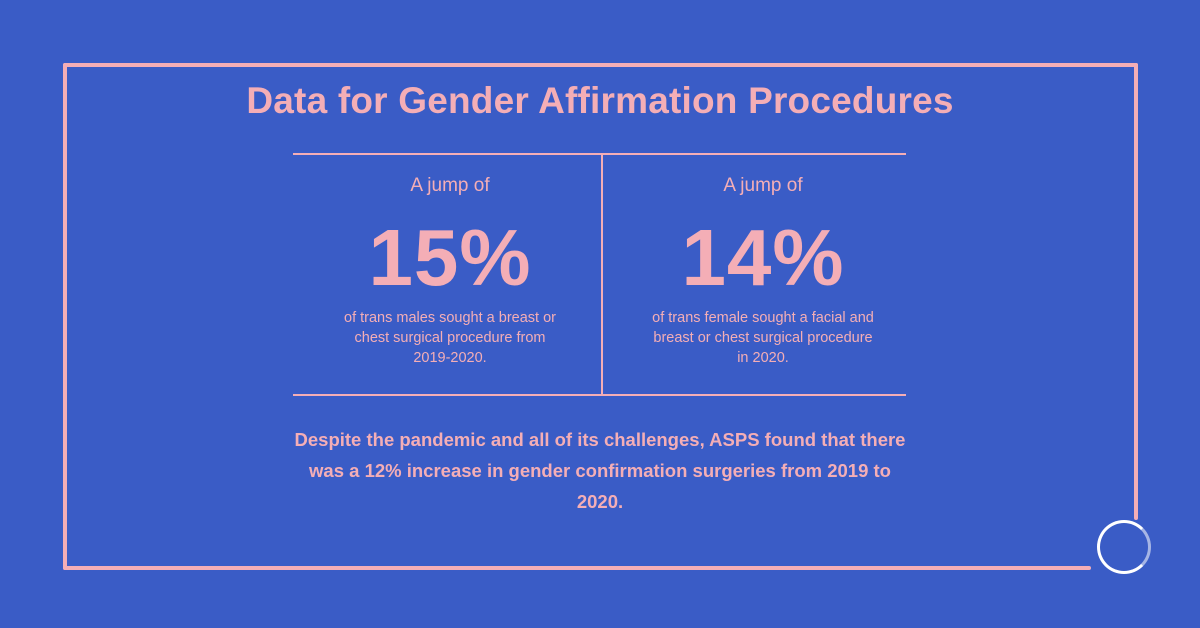 The image size is (1200, 628). What do you see at coordinates (65, 316) in the screenshot?
I see `frame-left-line` at bounding box center [65, 316].